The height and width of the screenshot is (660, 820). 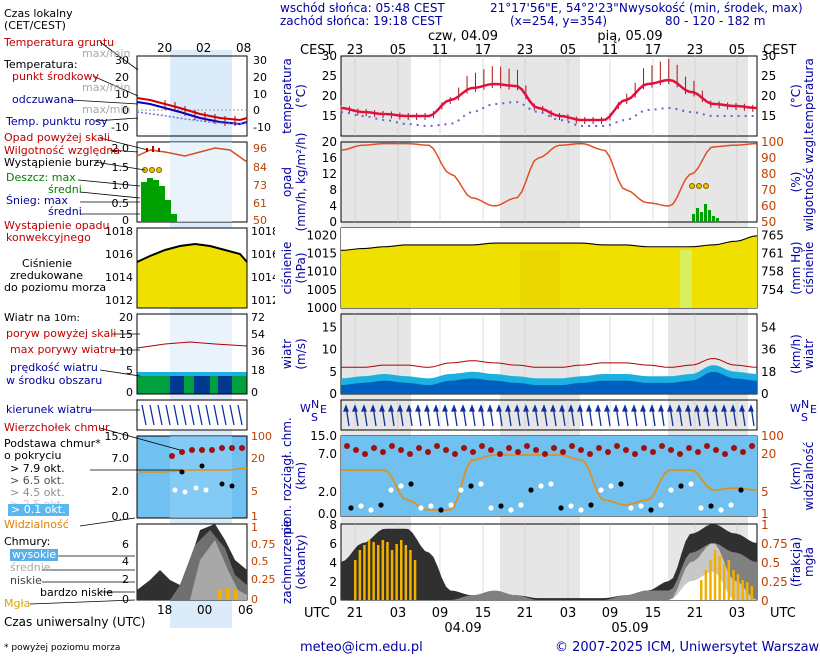 What do you see at coordinates (260, 167) in the screenshot?
I see `left-precip-rtick: 84` at bounding box center [260, 167].